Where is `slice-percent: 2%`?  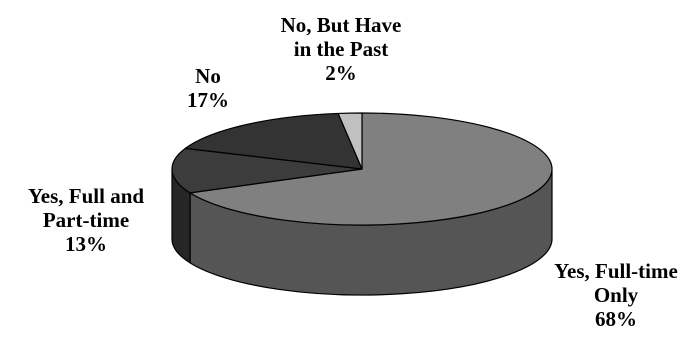 slice-percent: 2% is located at coordinates (341, 73).